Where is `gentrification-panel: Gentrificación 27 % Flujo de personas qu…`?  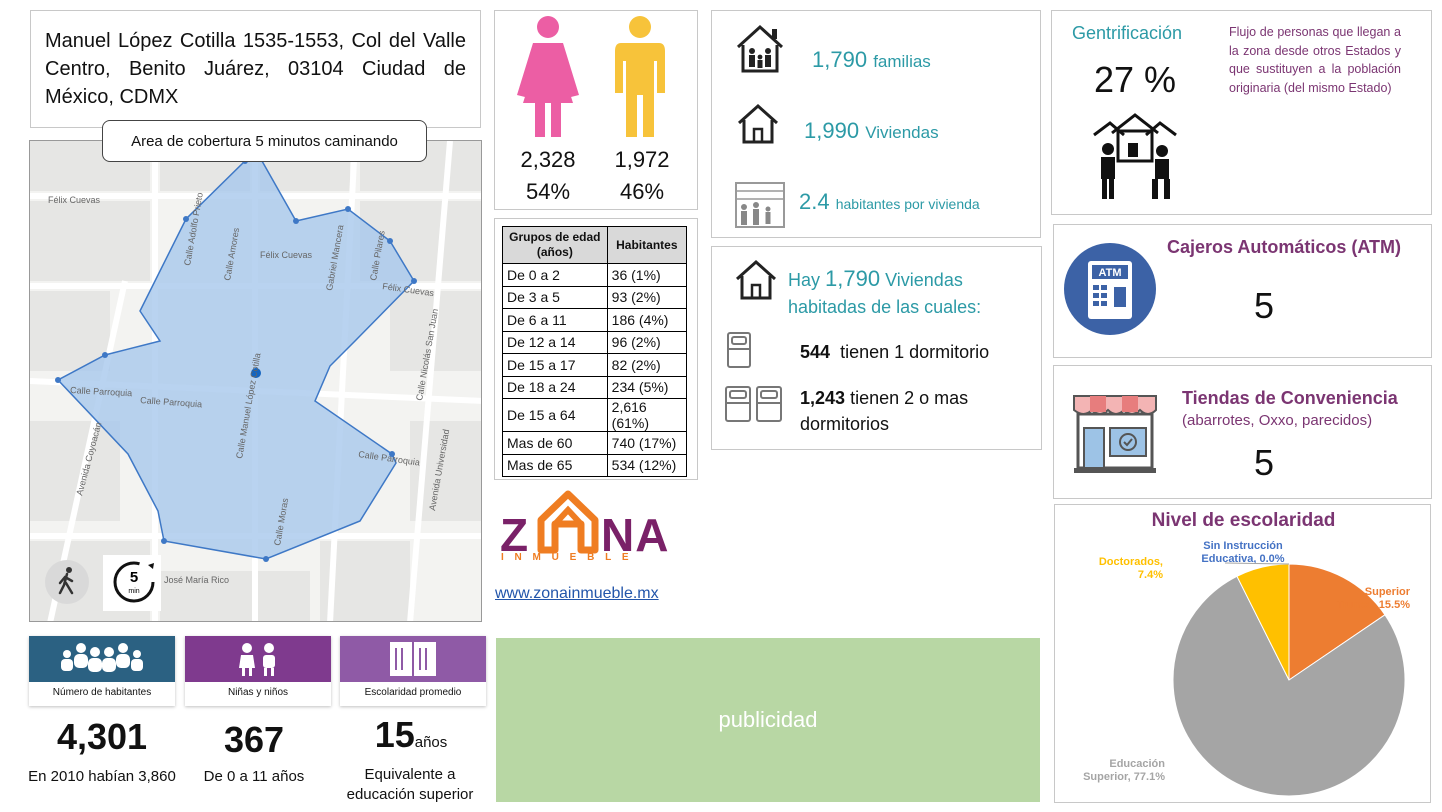
gentrification-panel: Gentrificación 27 % Flujo de personas qu… is located at coordinates (1241, 112).